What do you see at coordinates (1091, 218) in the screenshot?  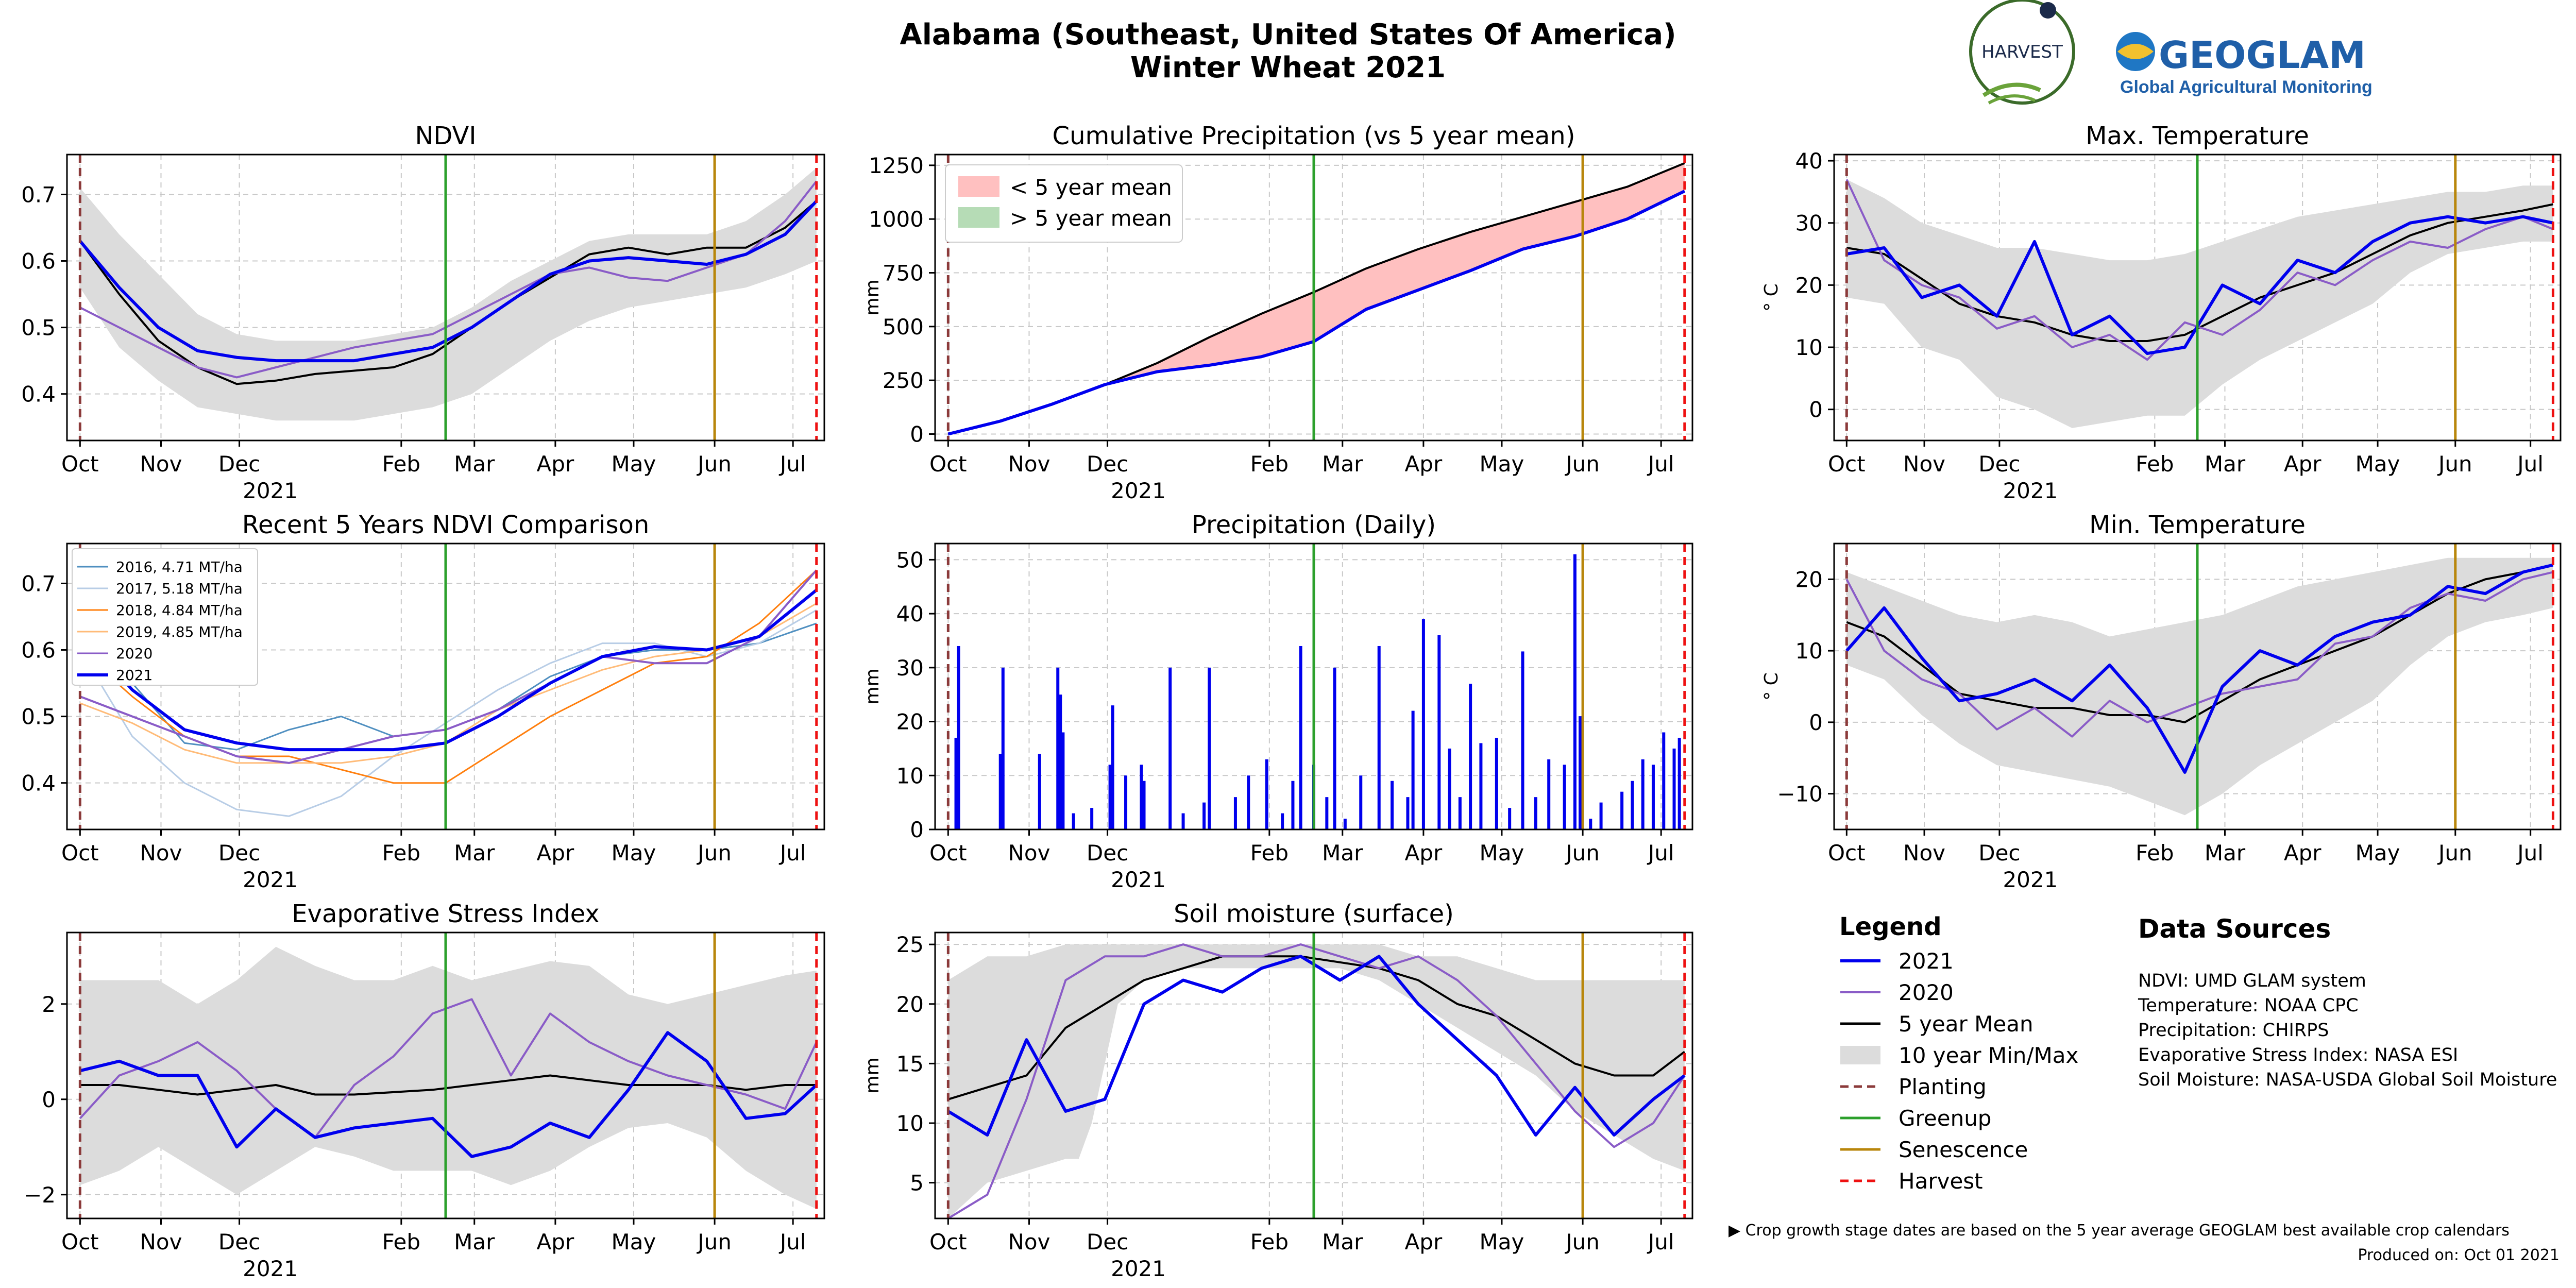 I see `legend-label-above: > 5 year mean` at bounding box center [1091, 218].